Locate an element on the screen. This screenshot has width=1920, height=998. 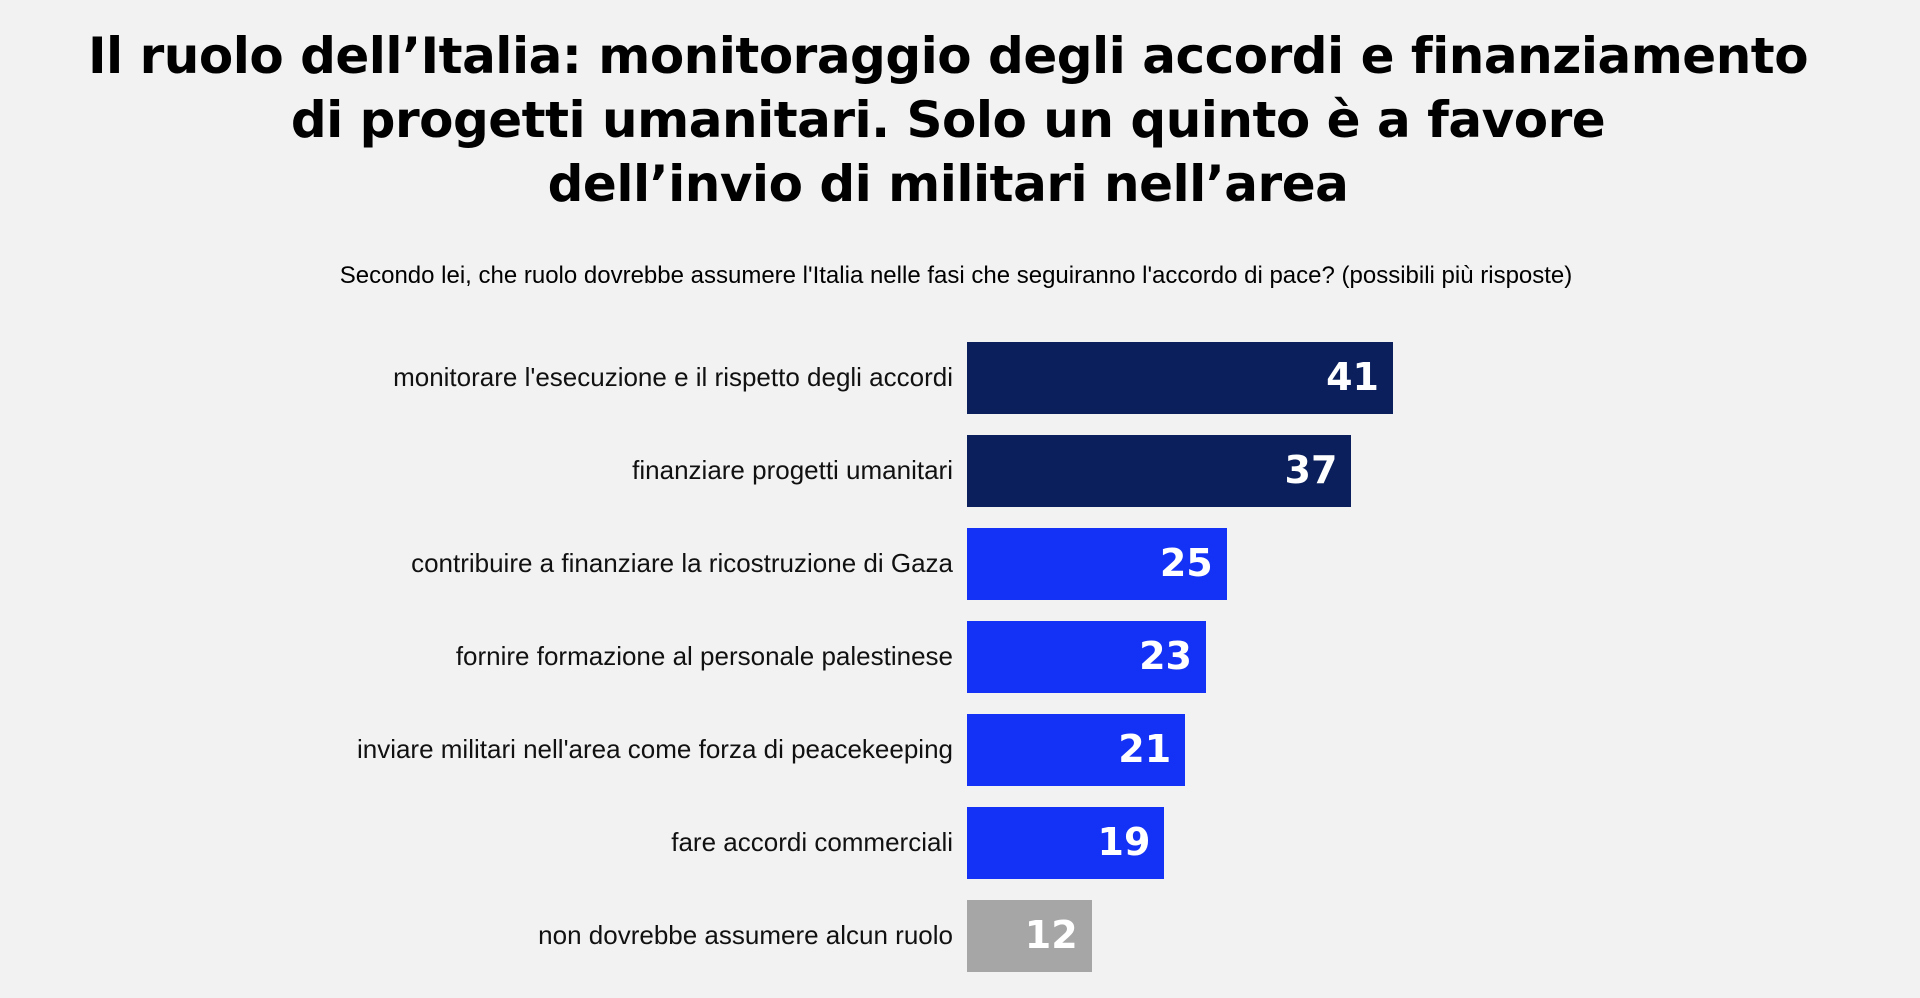
data-label: 37 is located at coordinates (1311, 470).